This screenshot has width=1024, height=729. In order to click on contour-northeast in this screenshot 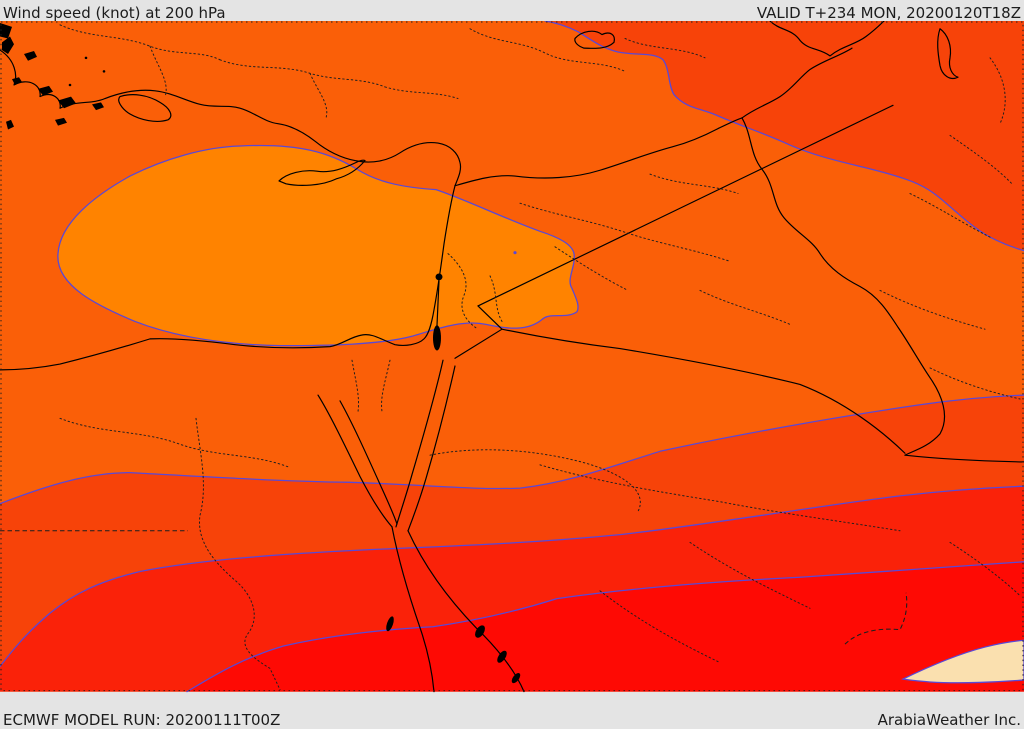, I will do `click(784, 136)`.